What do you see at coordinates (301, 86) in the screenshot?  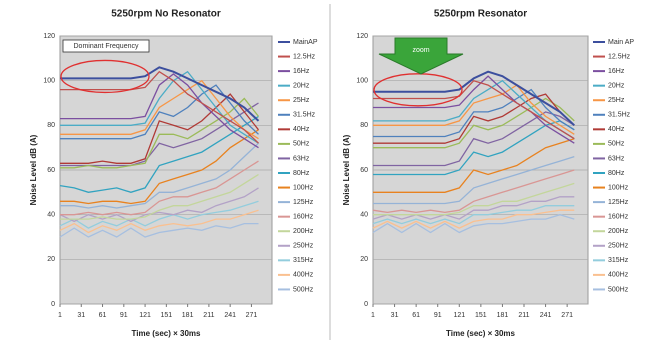 I see `legend-label: 20Hz` at bounding box center [301, 86].